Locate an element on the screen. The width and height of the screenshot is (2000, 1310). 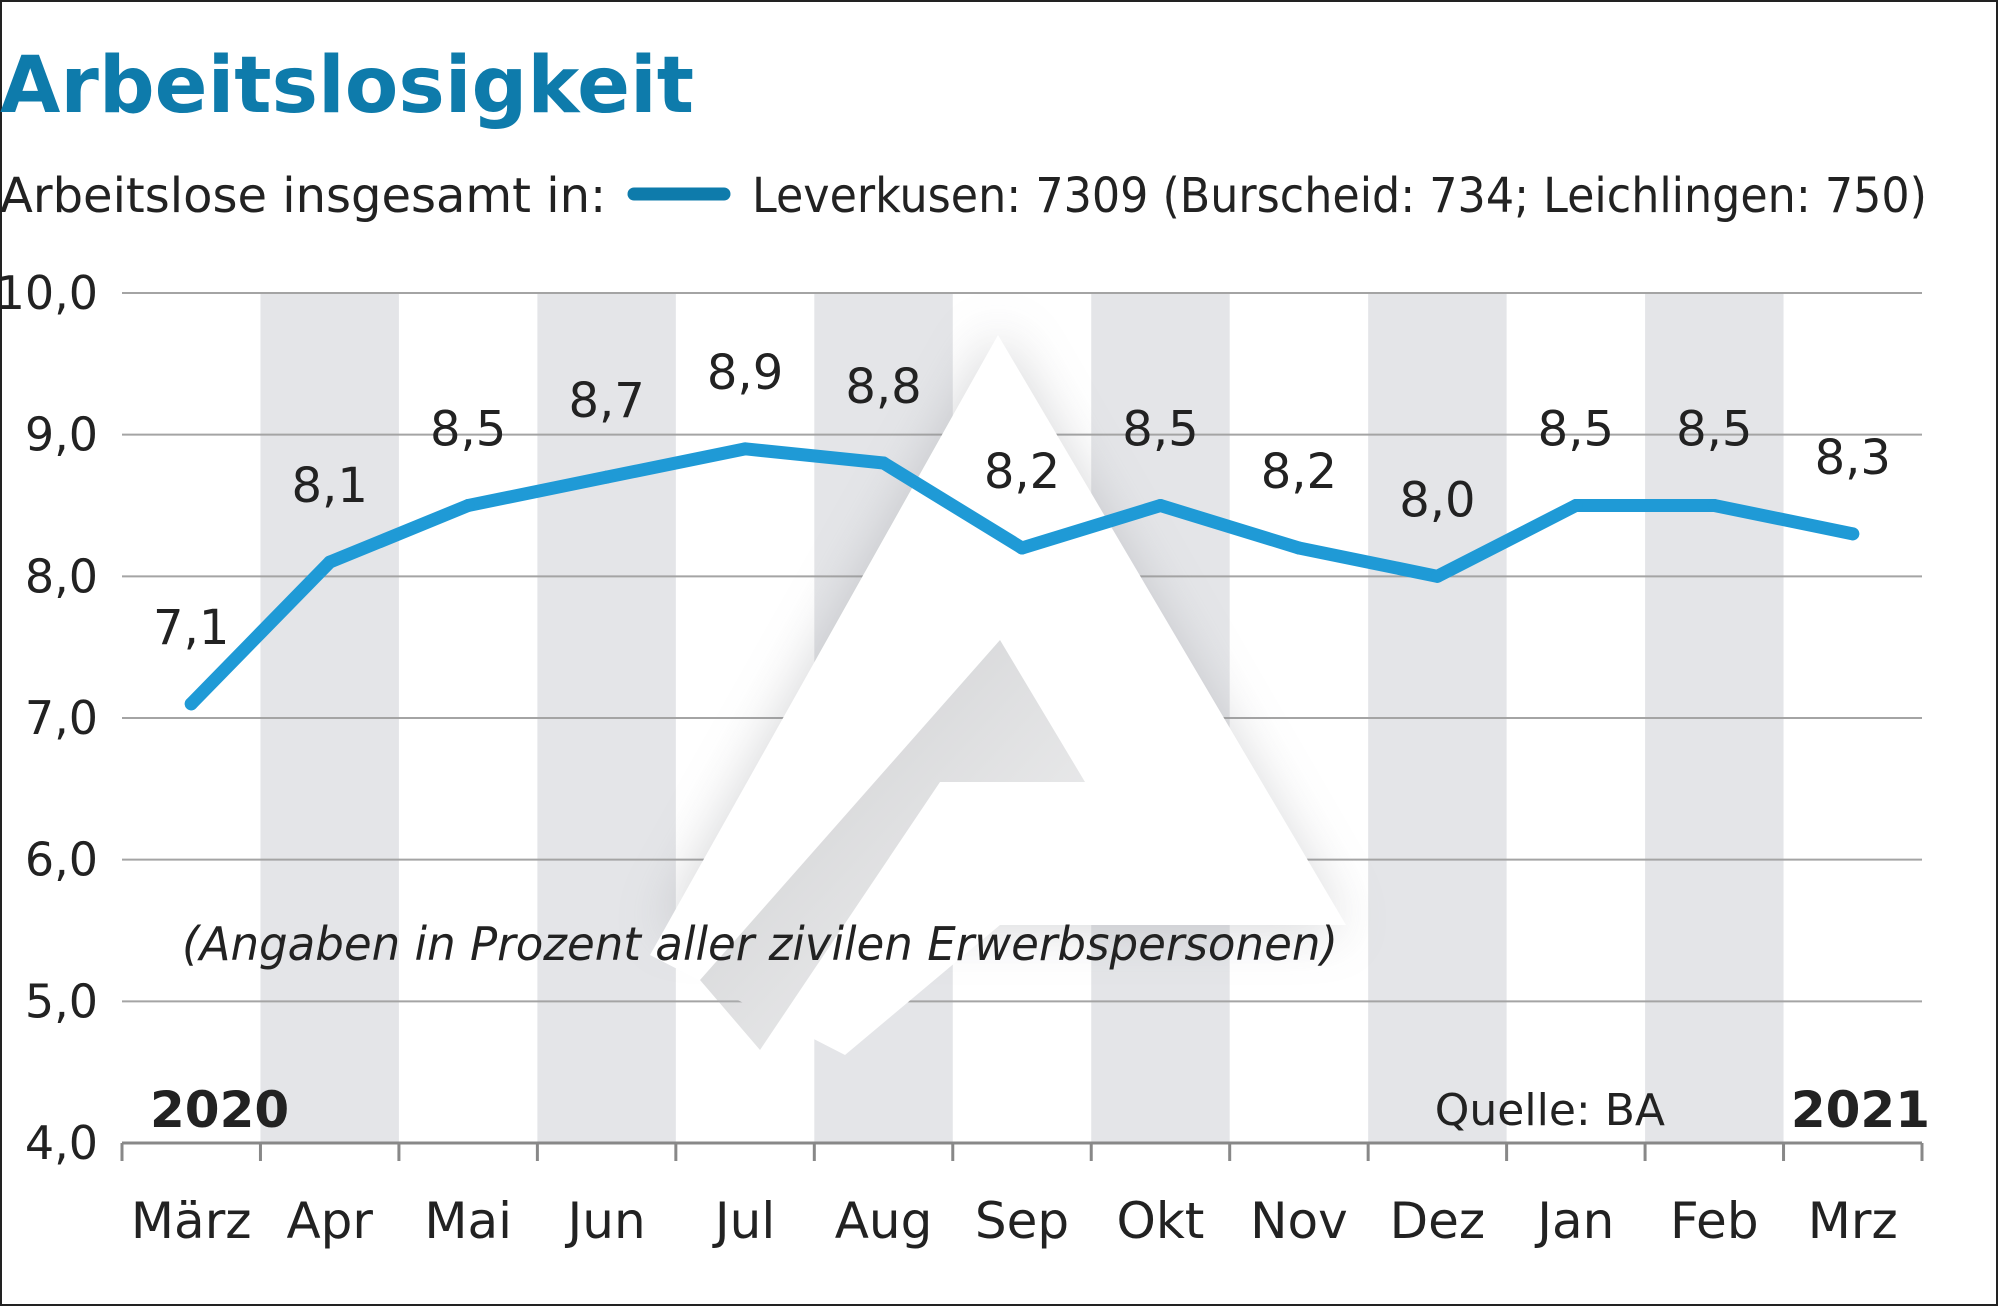
x-tick-label-9: Dez is located at coordinates (1438, 1221).